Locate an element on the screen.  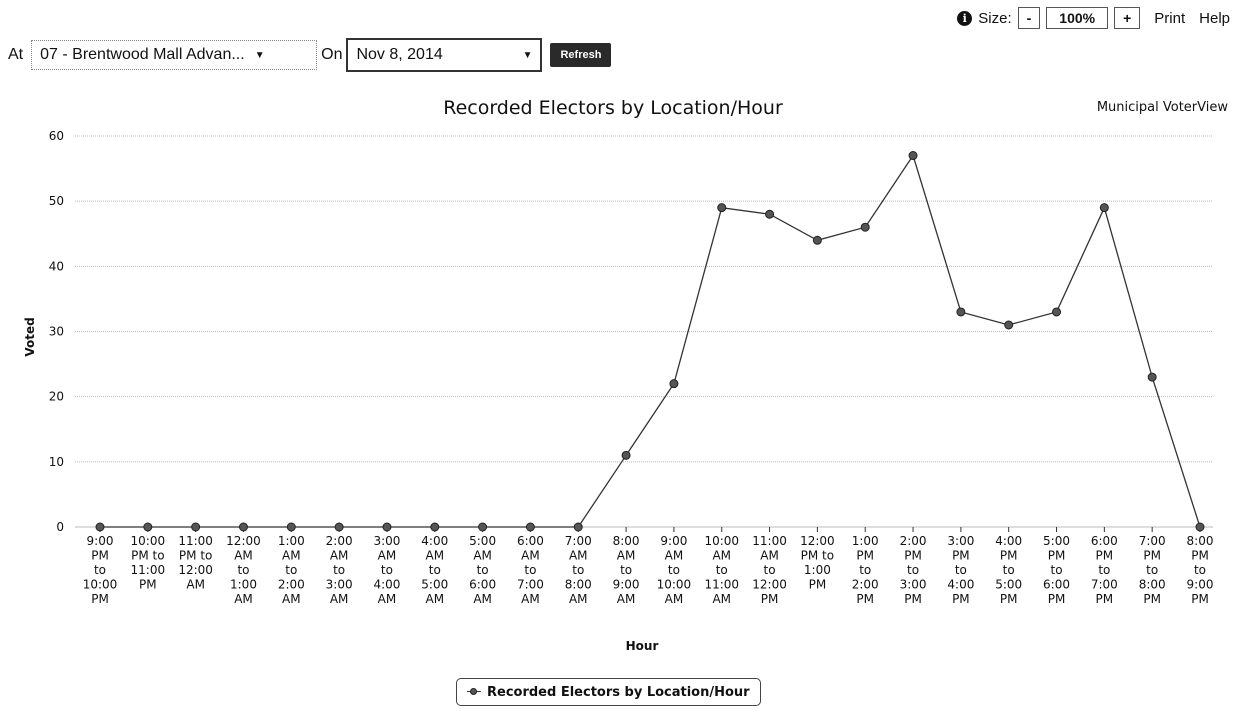
at-label: At is located at coordinates (16, 54).